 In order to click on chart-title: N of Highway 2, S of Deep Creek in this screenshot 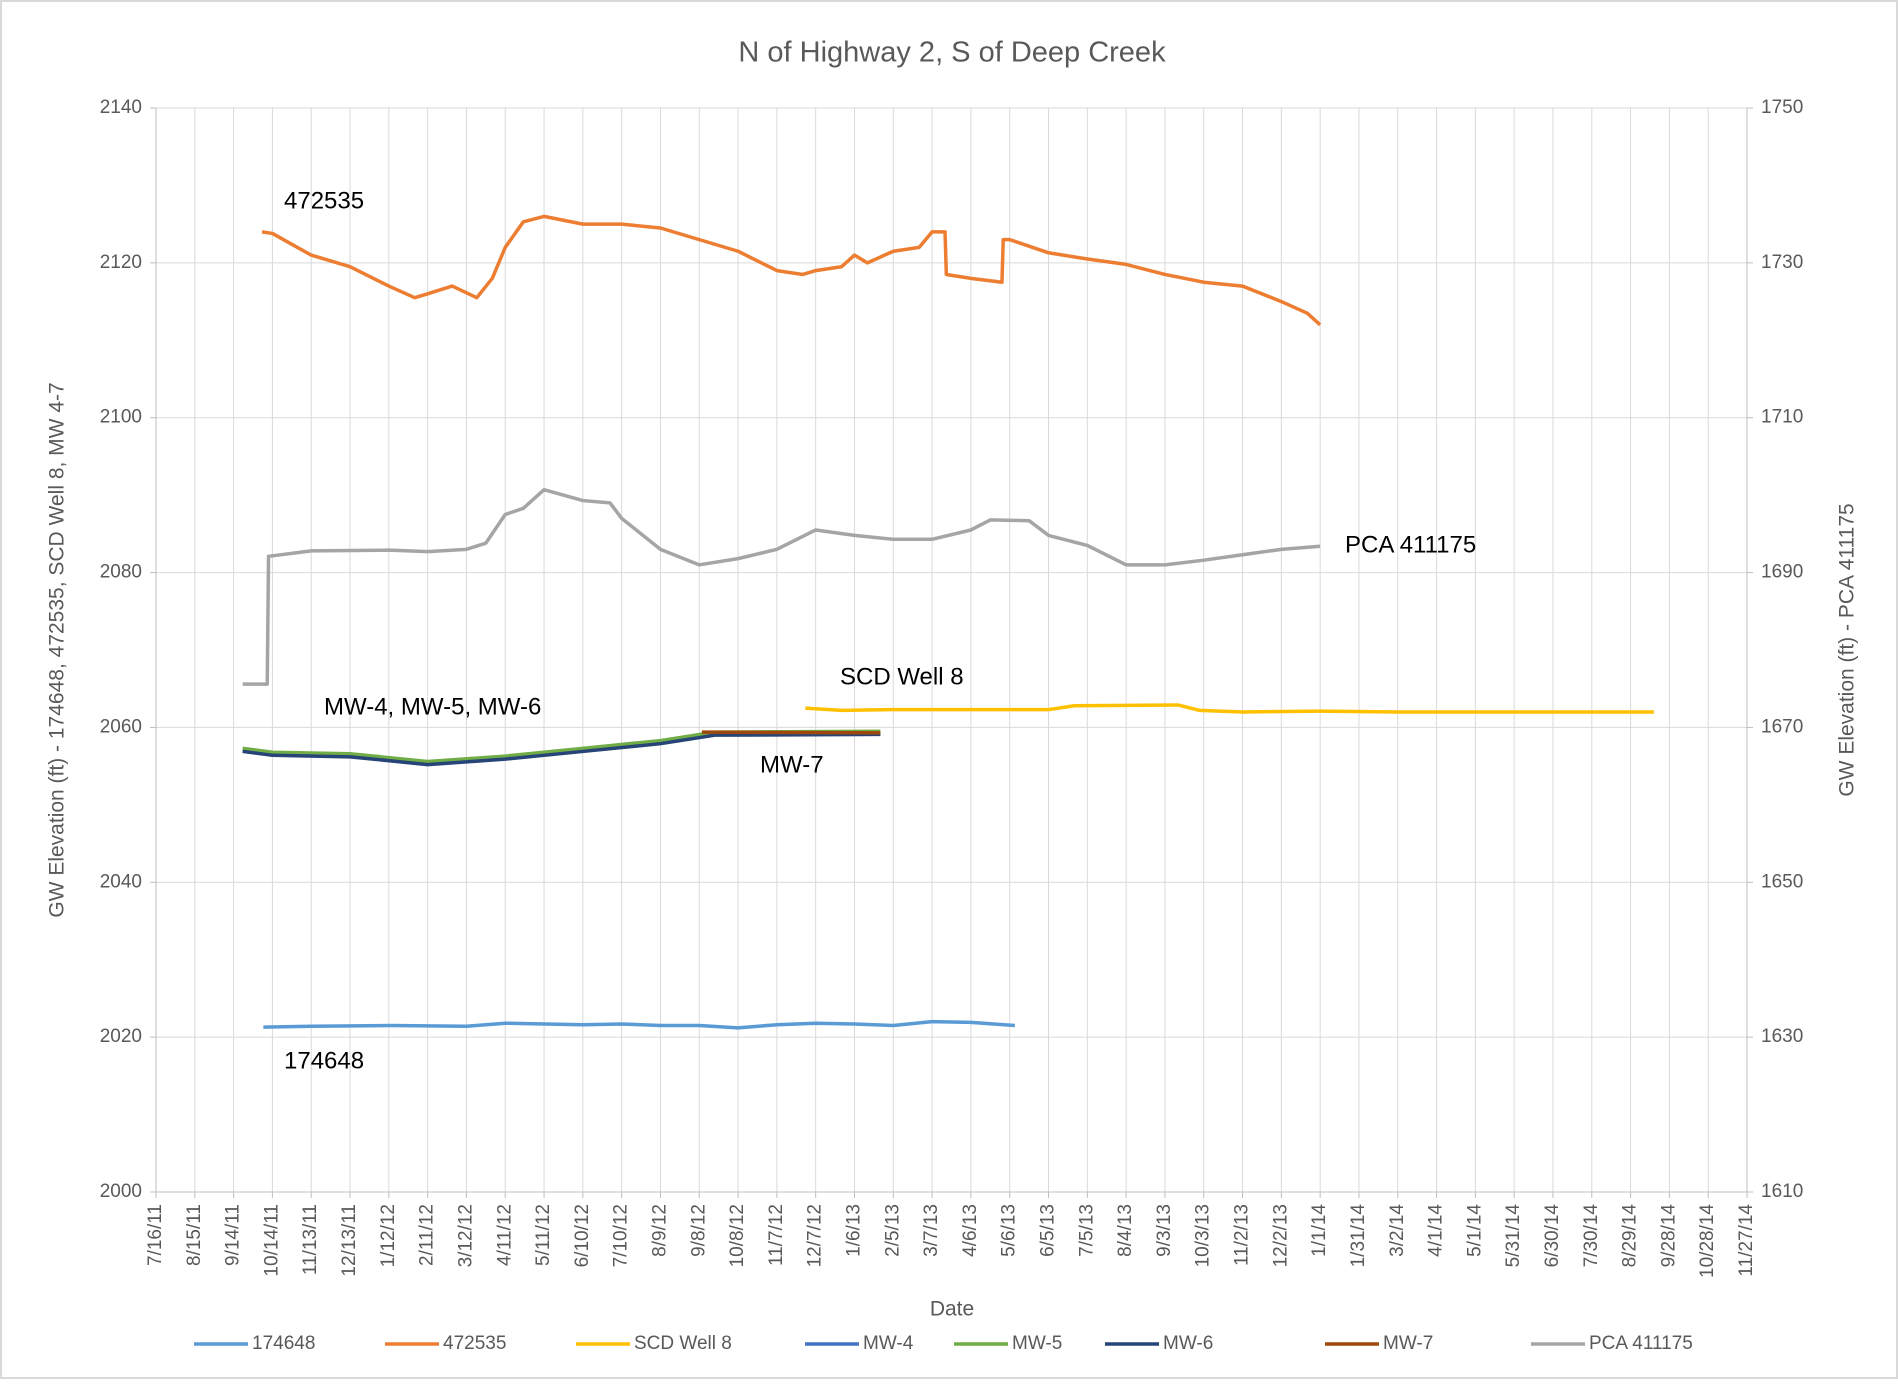, I will do `click(952, 53)`.